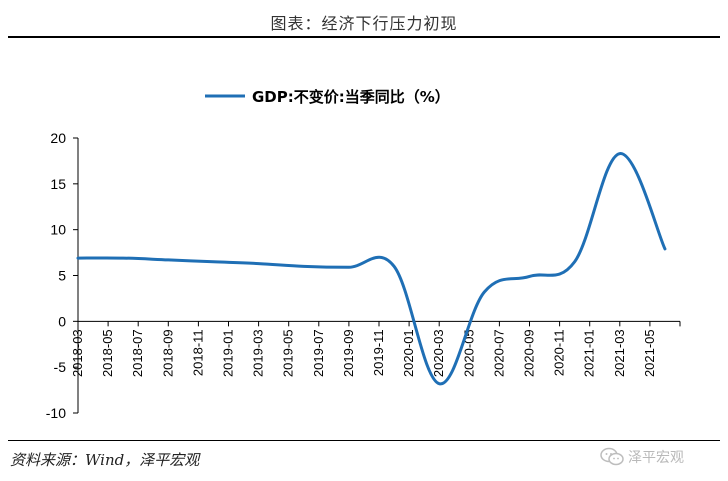 This screenshot has width=728, height=481. Describe the element at coordinates (408, 353) in the screenshot. I see `x-tick-label: 2020-01` at that location.